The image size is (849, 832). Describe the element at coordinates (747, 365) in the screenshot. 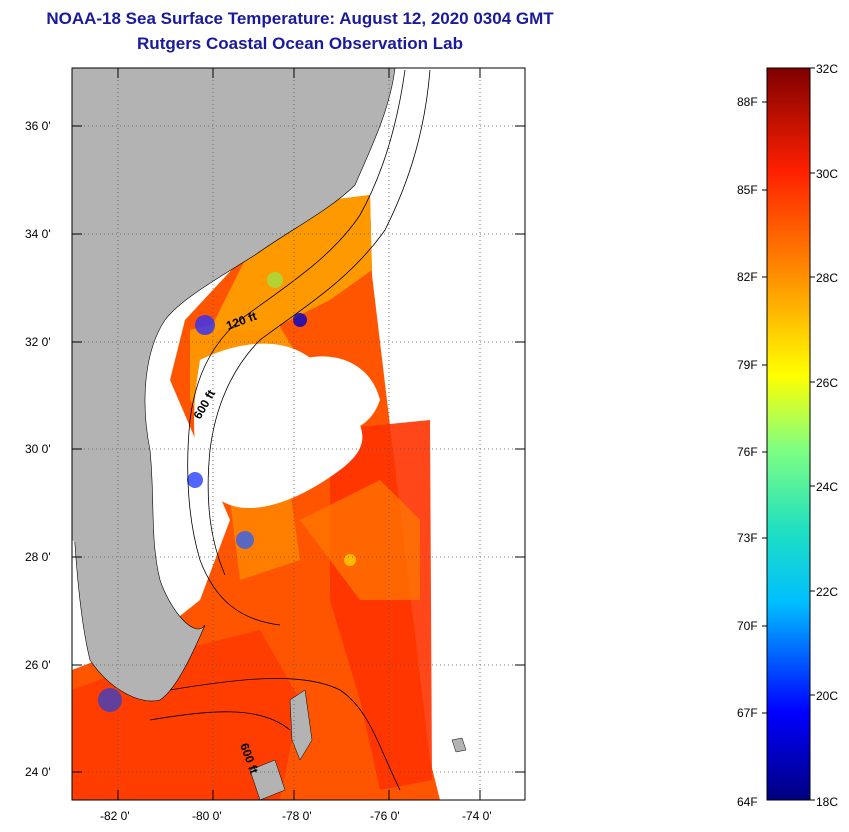

I see `colorbar-fahrenheit-label: 79F` at that location.